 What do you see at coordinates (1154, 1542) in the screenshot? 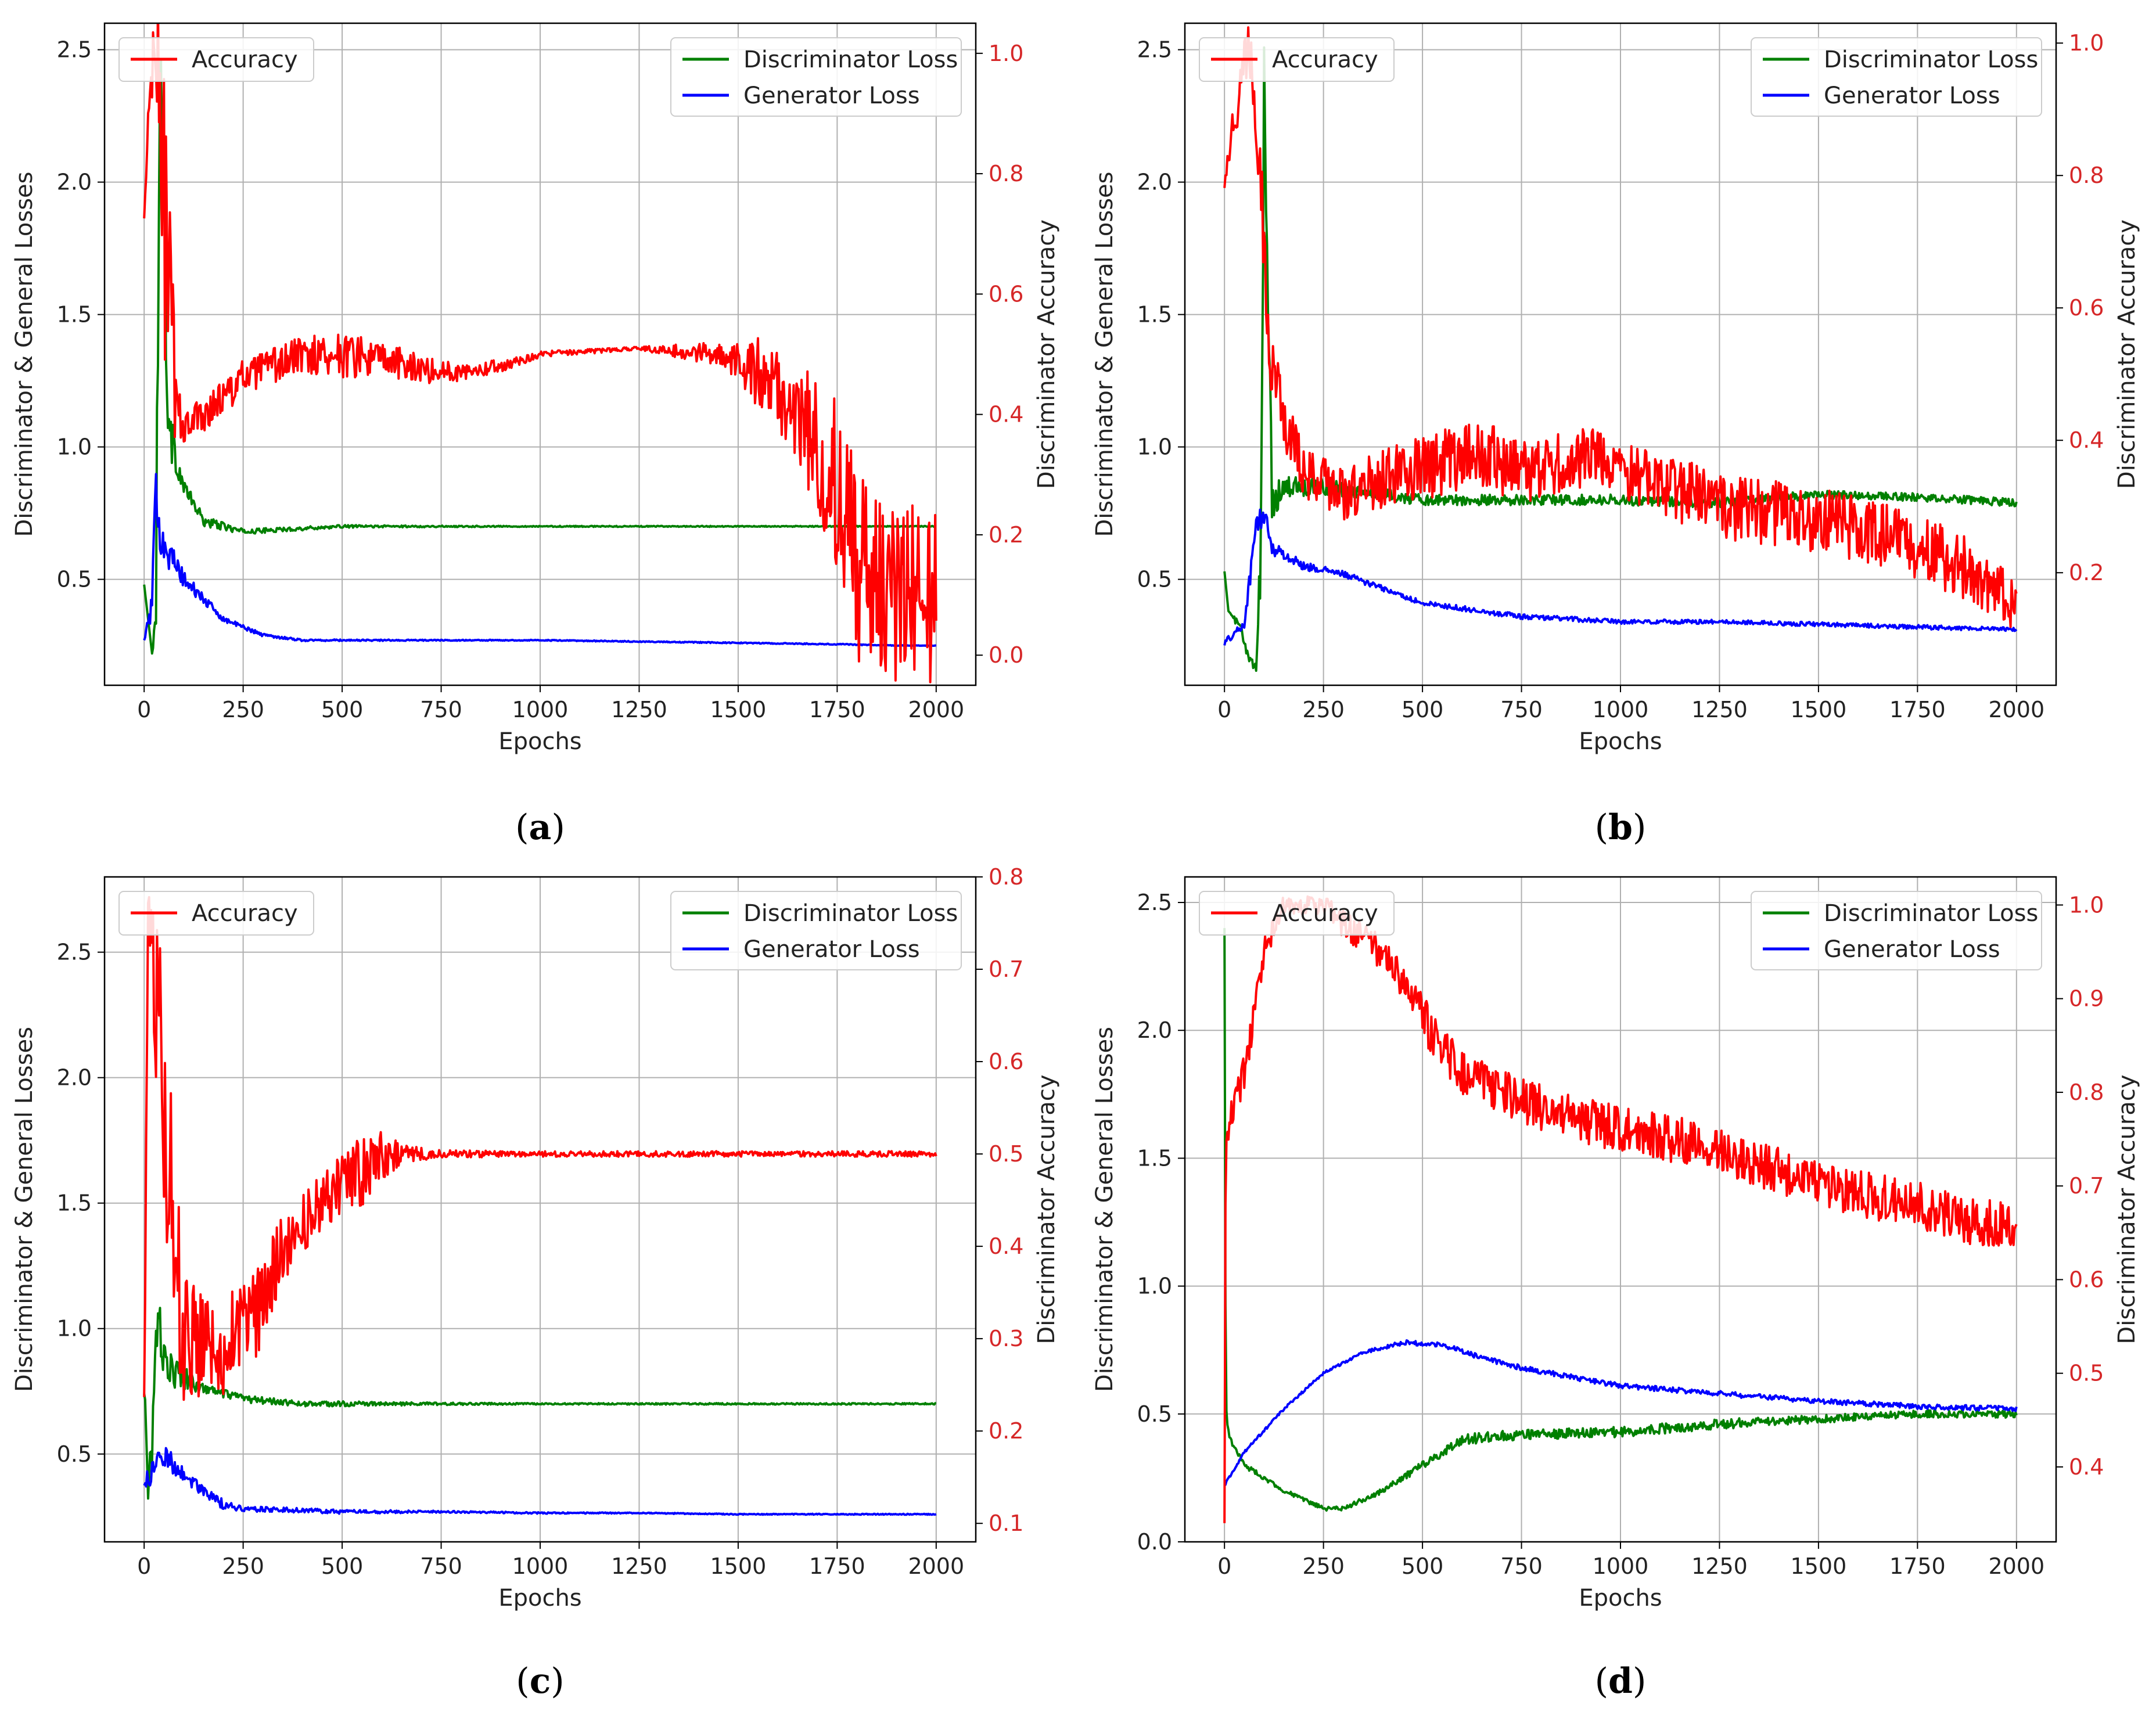
I see `y-tick-label: 0.0` at bounding box center [1154, 1542].